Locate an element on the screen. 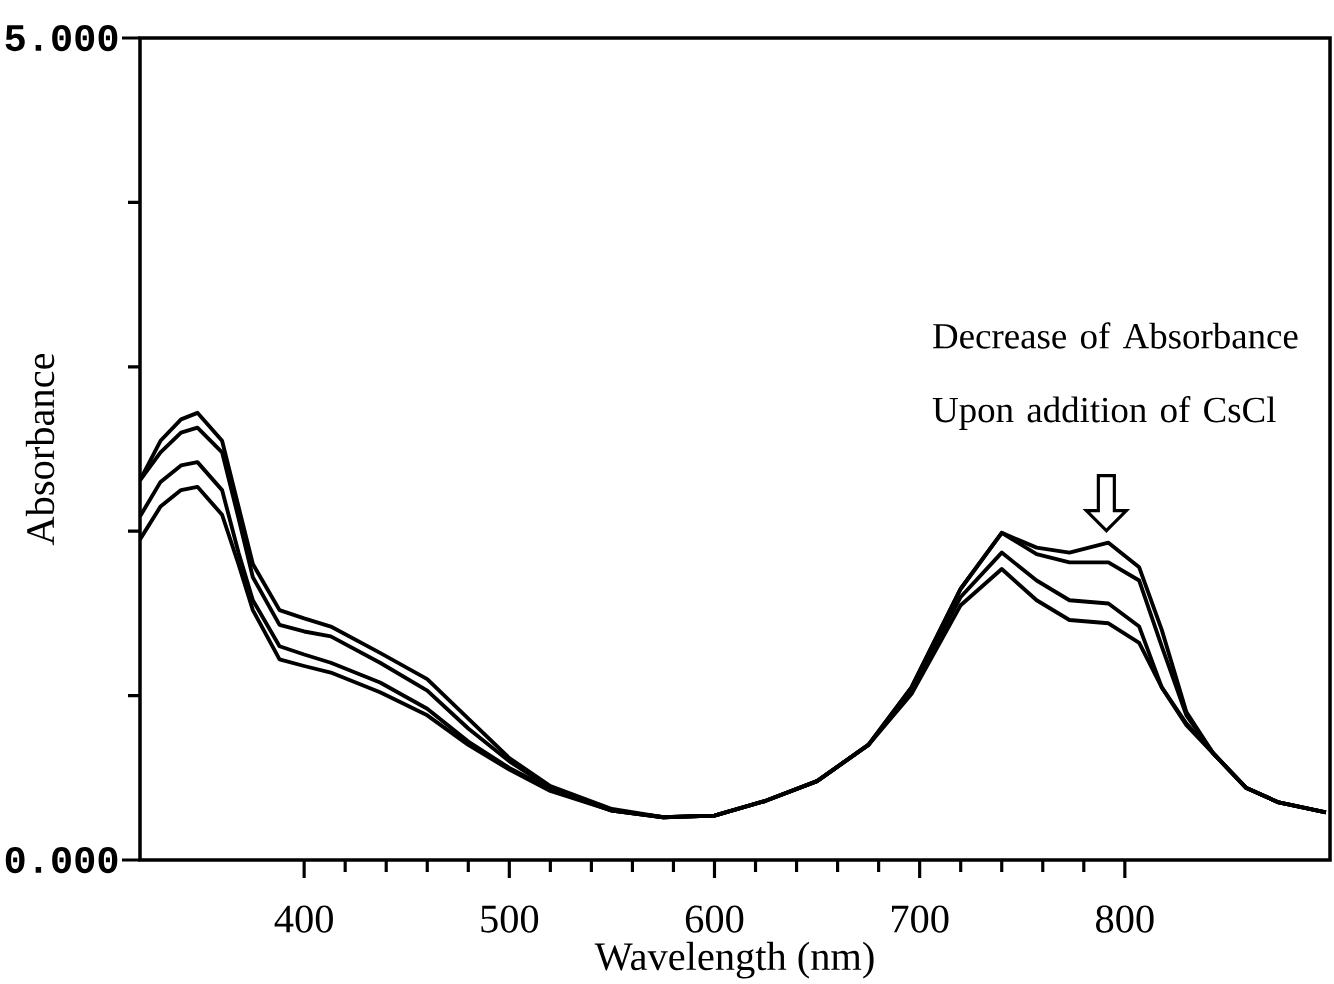  y-tick-label: 0.000 is located at coordinates (61, 860).